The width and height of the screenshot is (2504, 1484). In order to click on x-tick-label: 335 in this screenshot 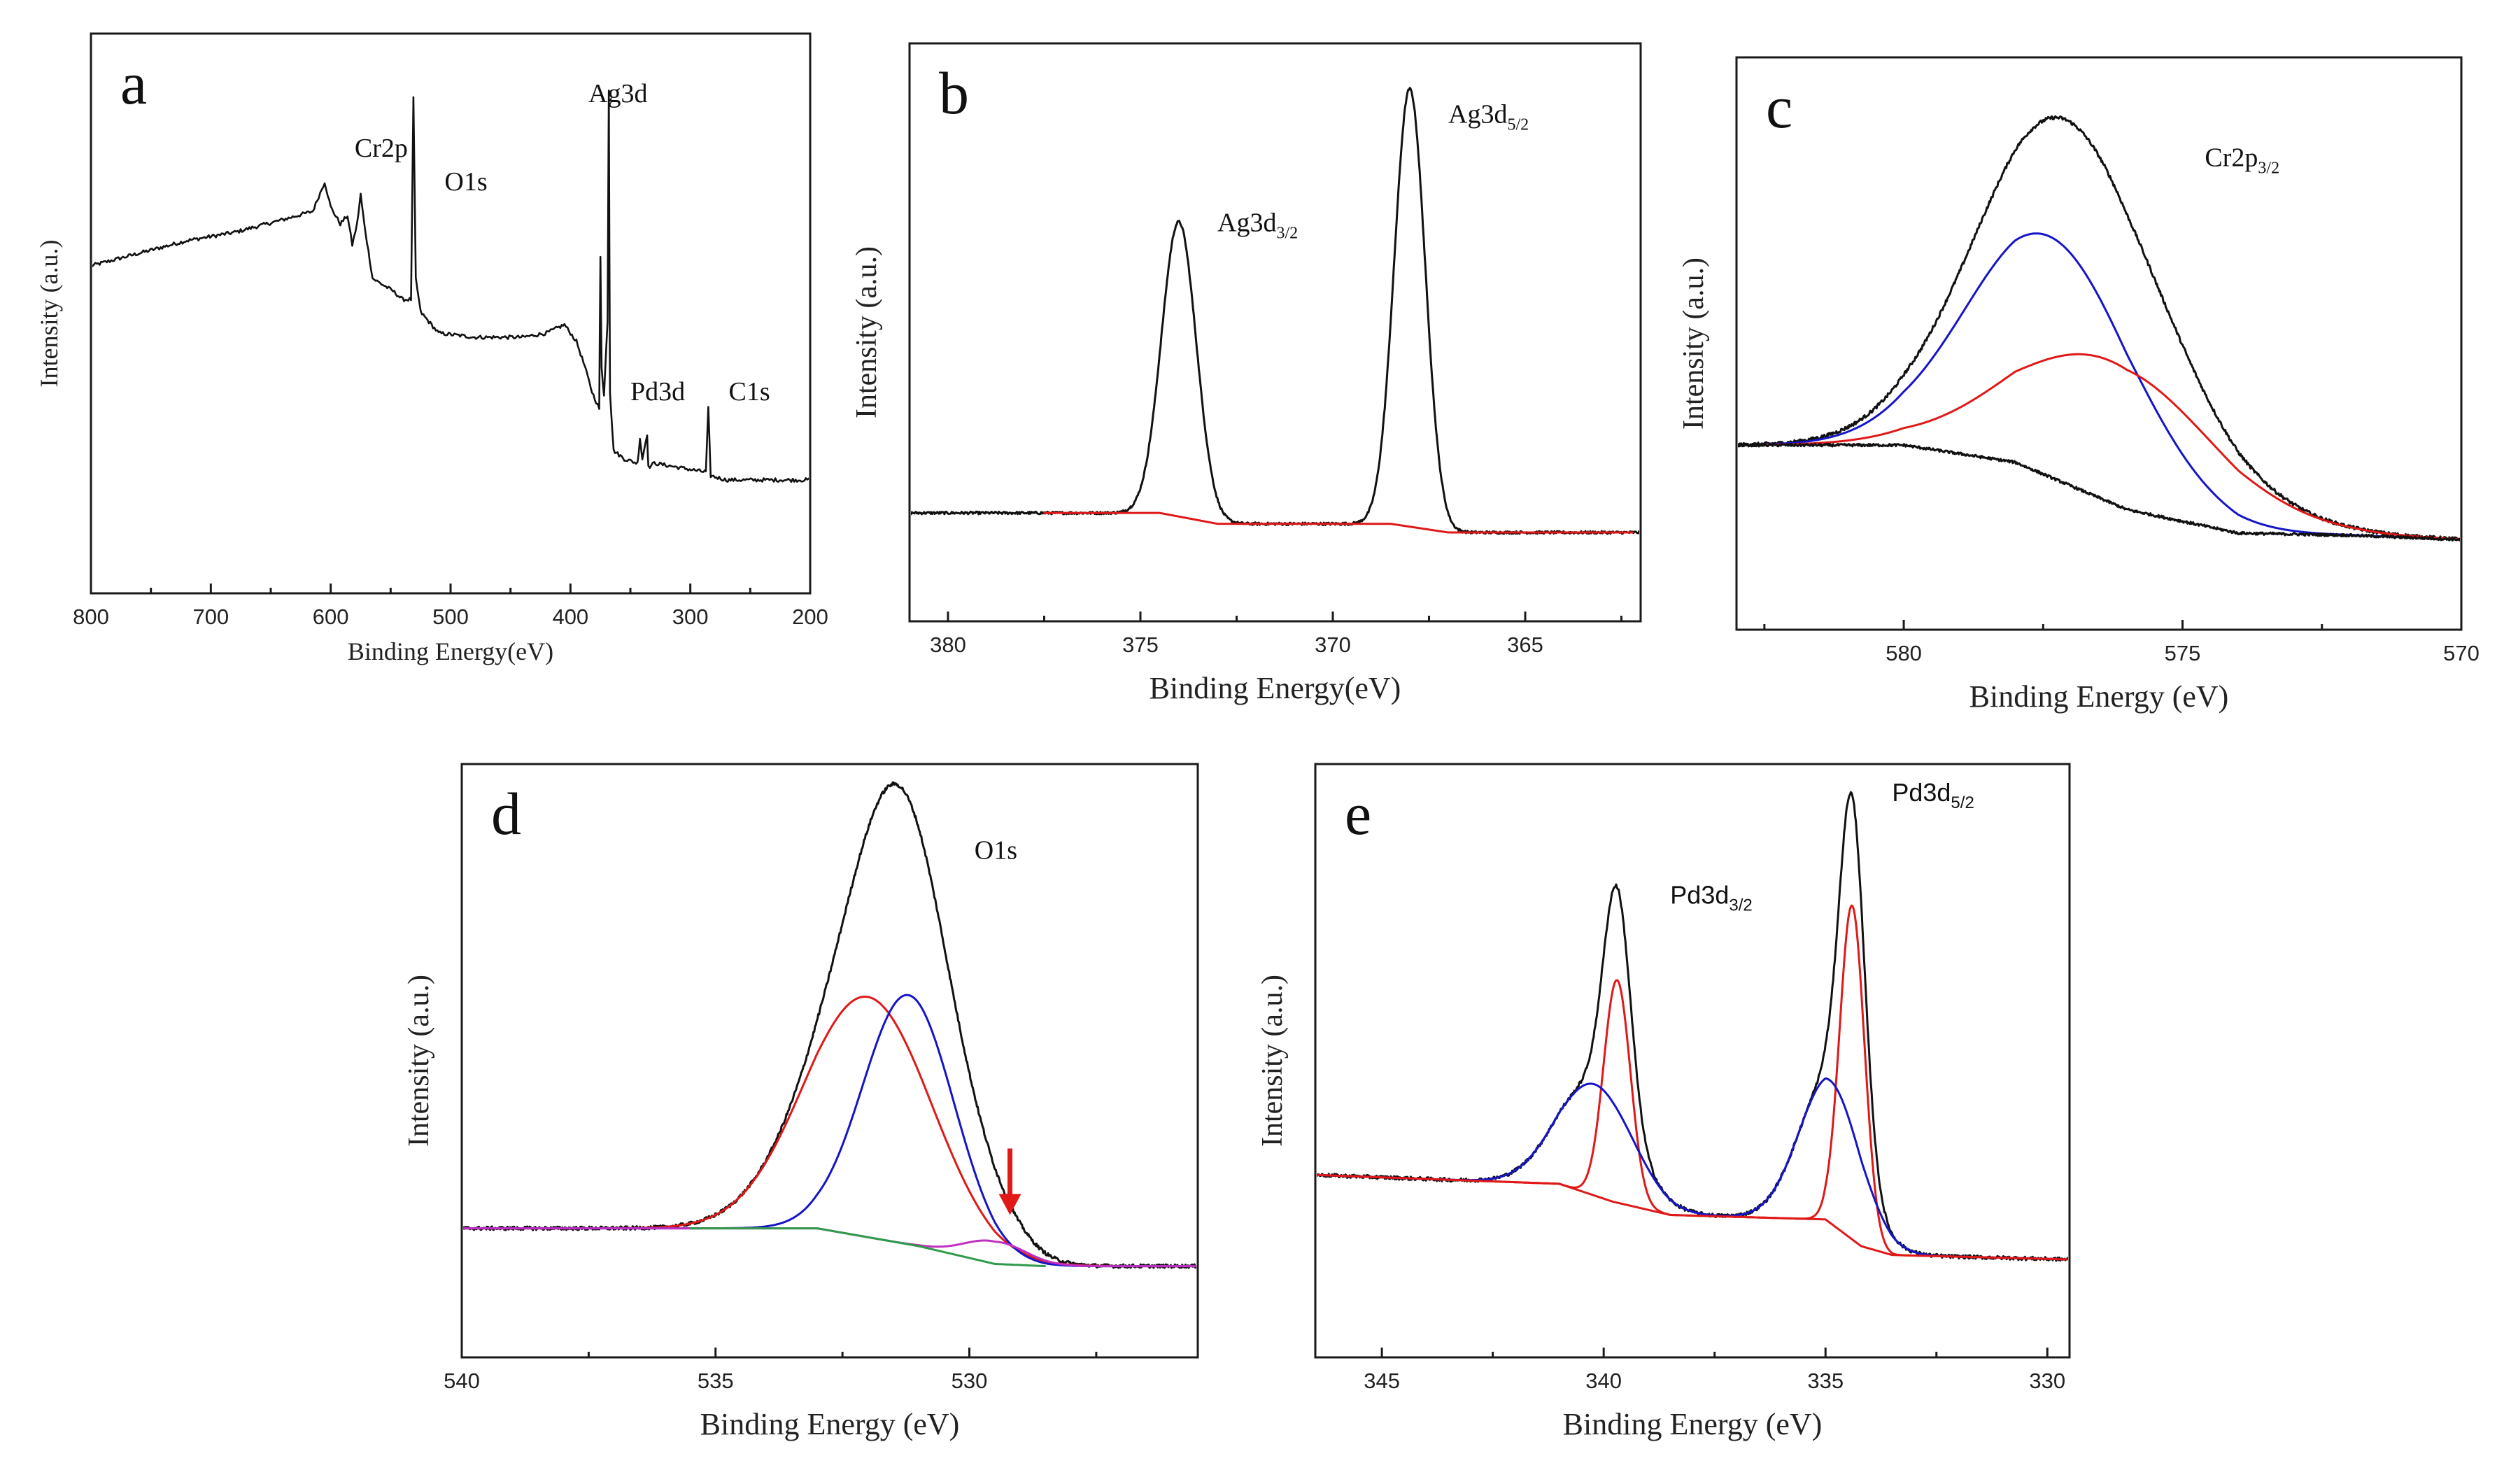, I will do `click(1826, 1381)`.